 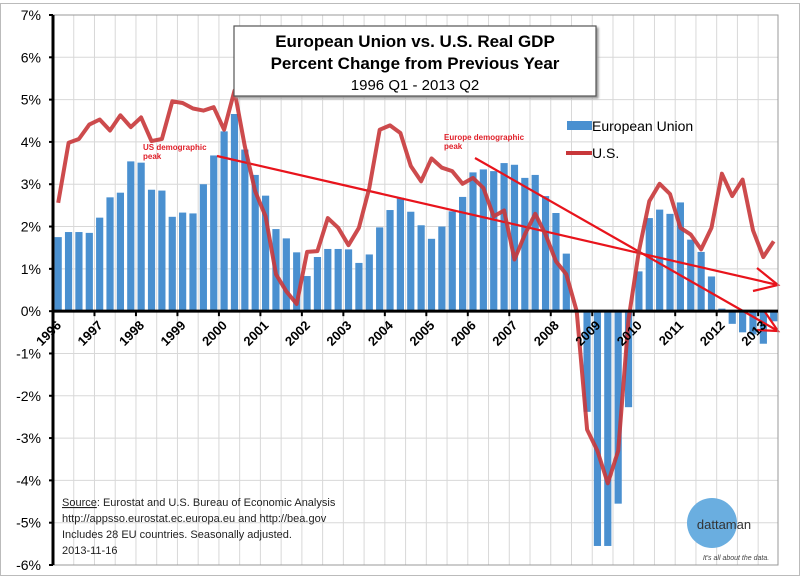 What do you see at coordinates (28, 565) in the screenshot?
I see `y-tick-label: -6%` at bounding box center [28, 565].